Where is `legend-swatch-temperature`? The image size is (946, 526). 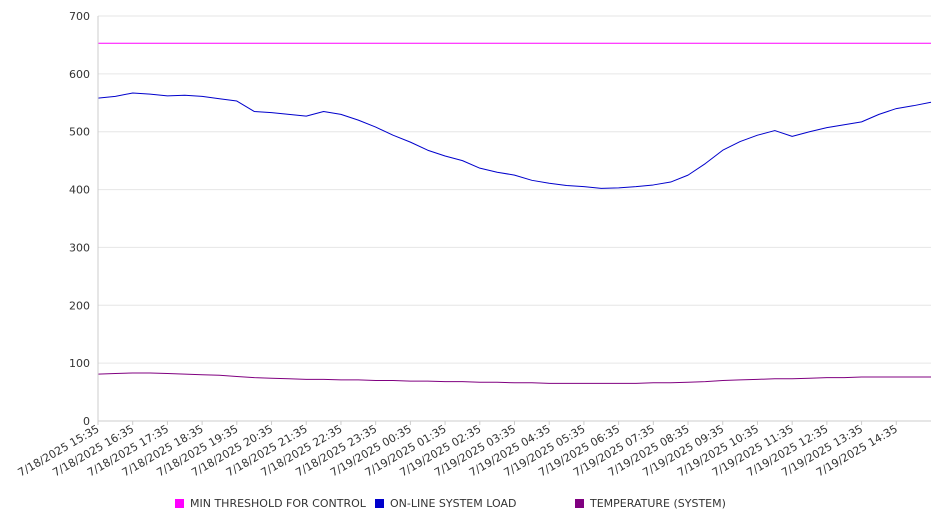 legend-swatch-temperature is located at coordinates (579, 503).